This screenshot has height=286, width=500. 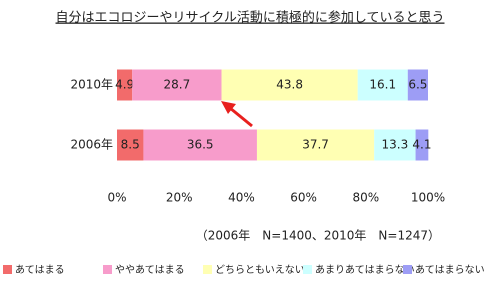 What do you see at coordinates (250, 18) in the screenshot?
I see `chart-title: 自分はエコロジーやリサイクル活動に積極的に参加していると思う` at bounding box center [250, 18].